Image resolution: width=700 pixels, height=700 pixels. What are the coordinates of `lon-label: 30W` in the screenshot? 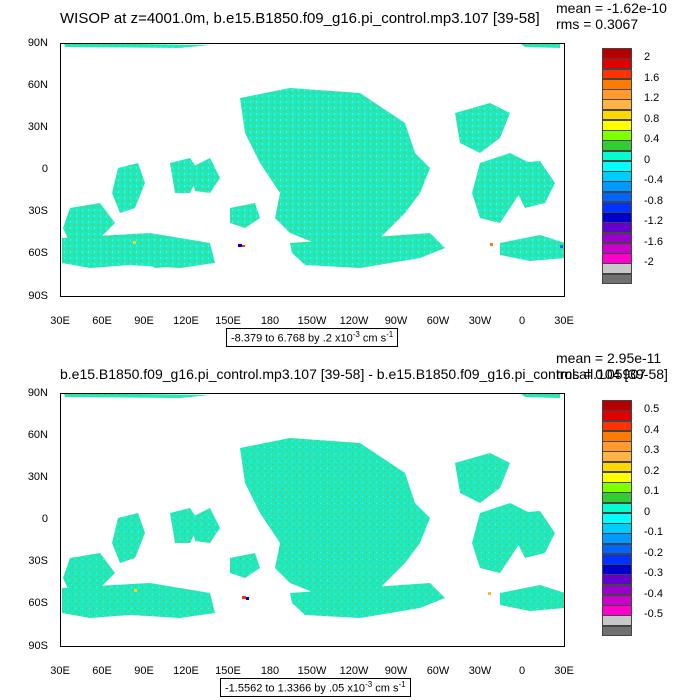 It's located at (480, 321).